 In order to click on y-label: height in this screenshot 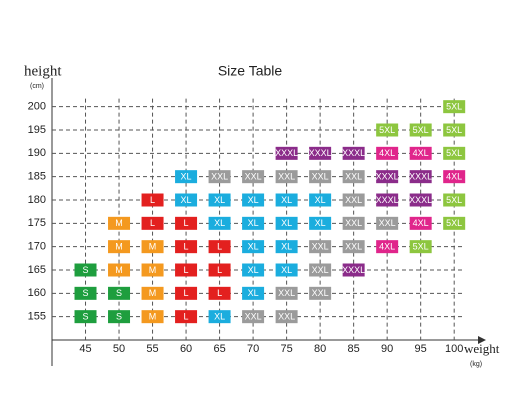, I will do `click(43, 71)`.